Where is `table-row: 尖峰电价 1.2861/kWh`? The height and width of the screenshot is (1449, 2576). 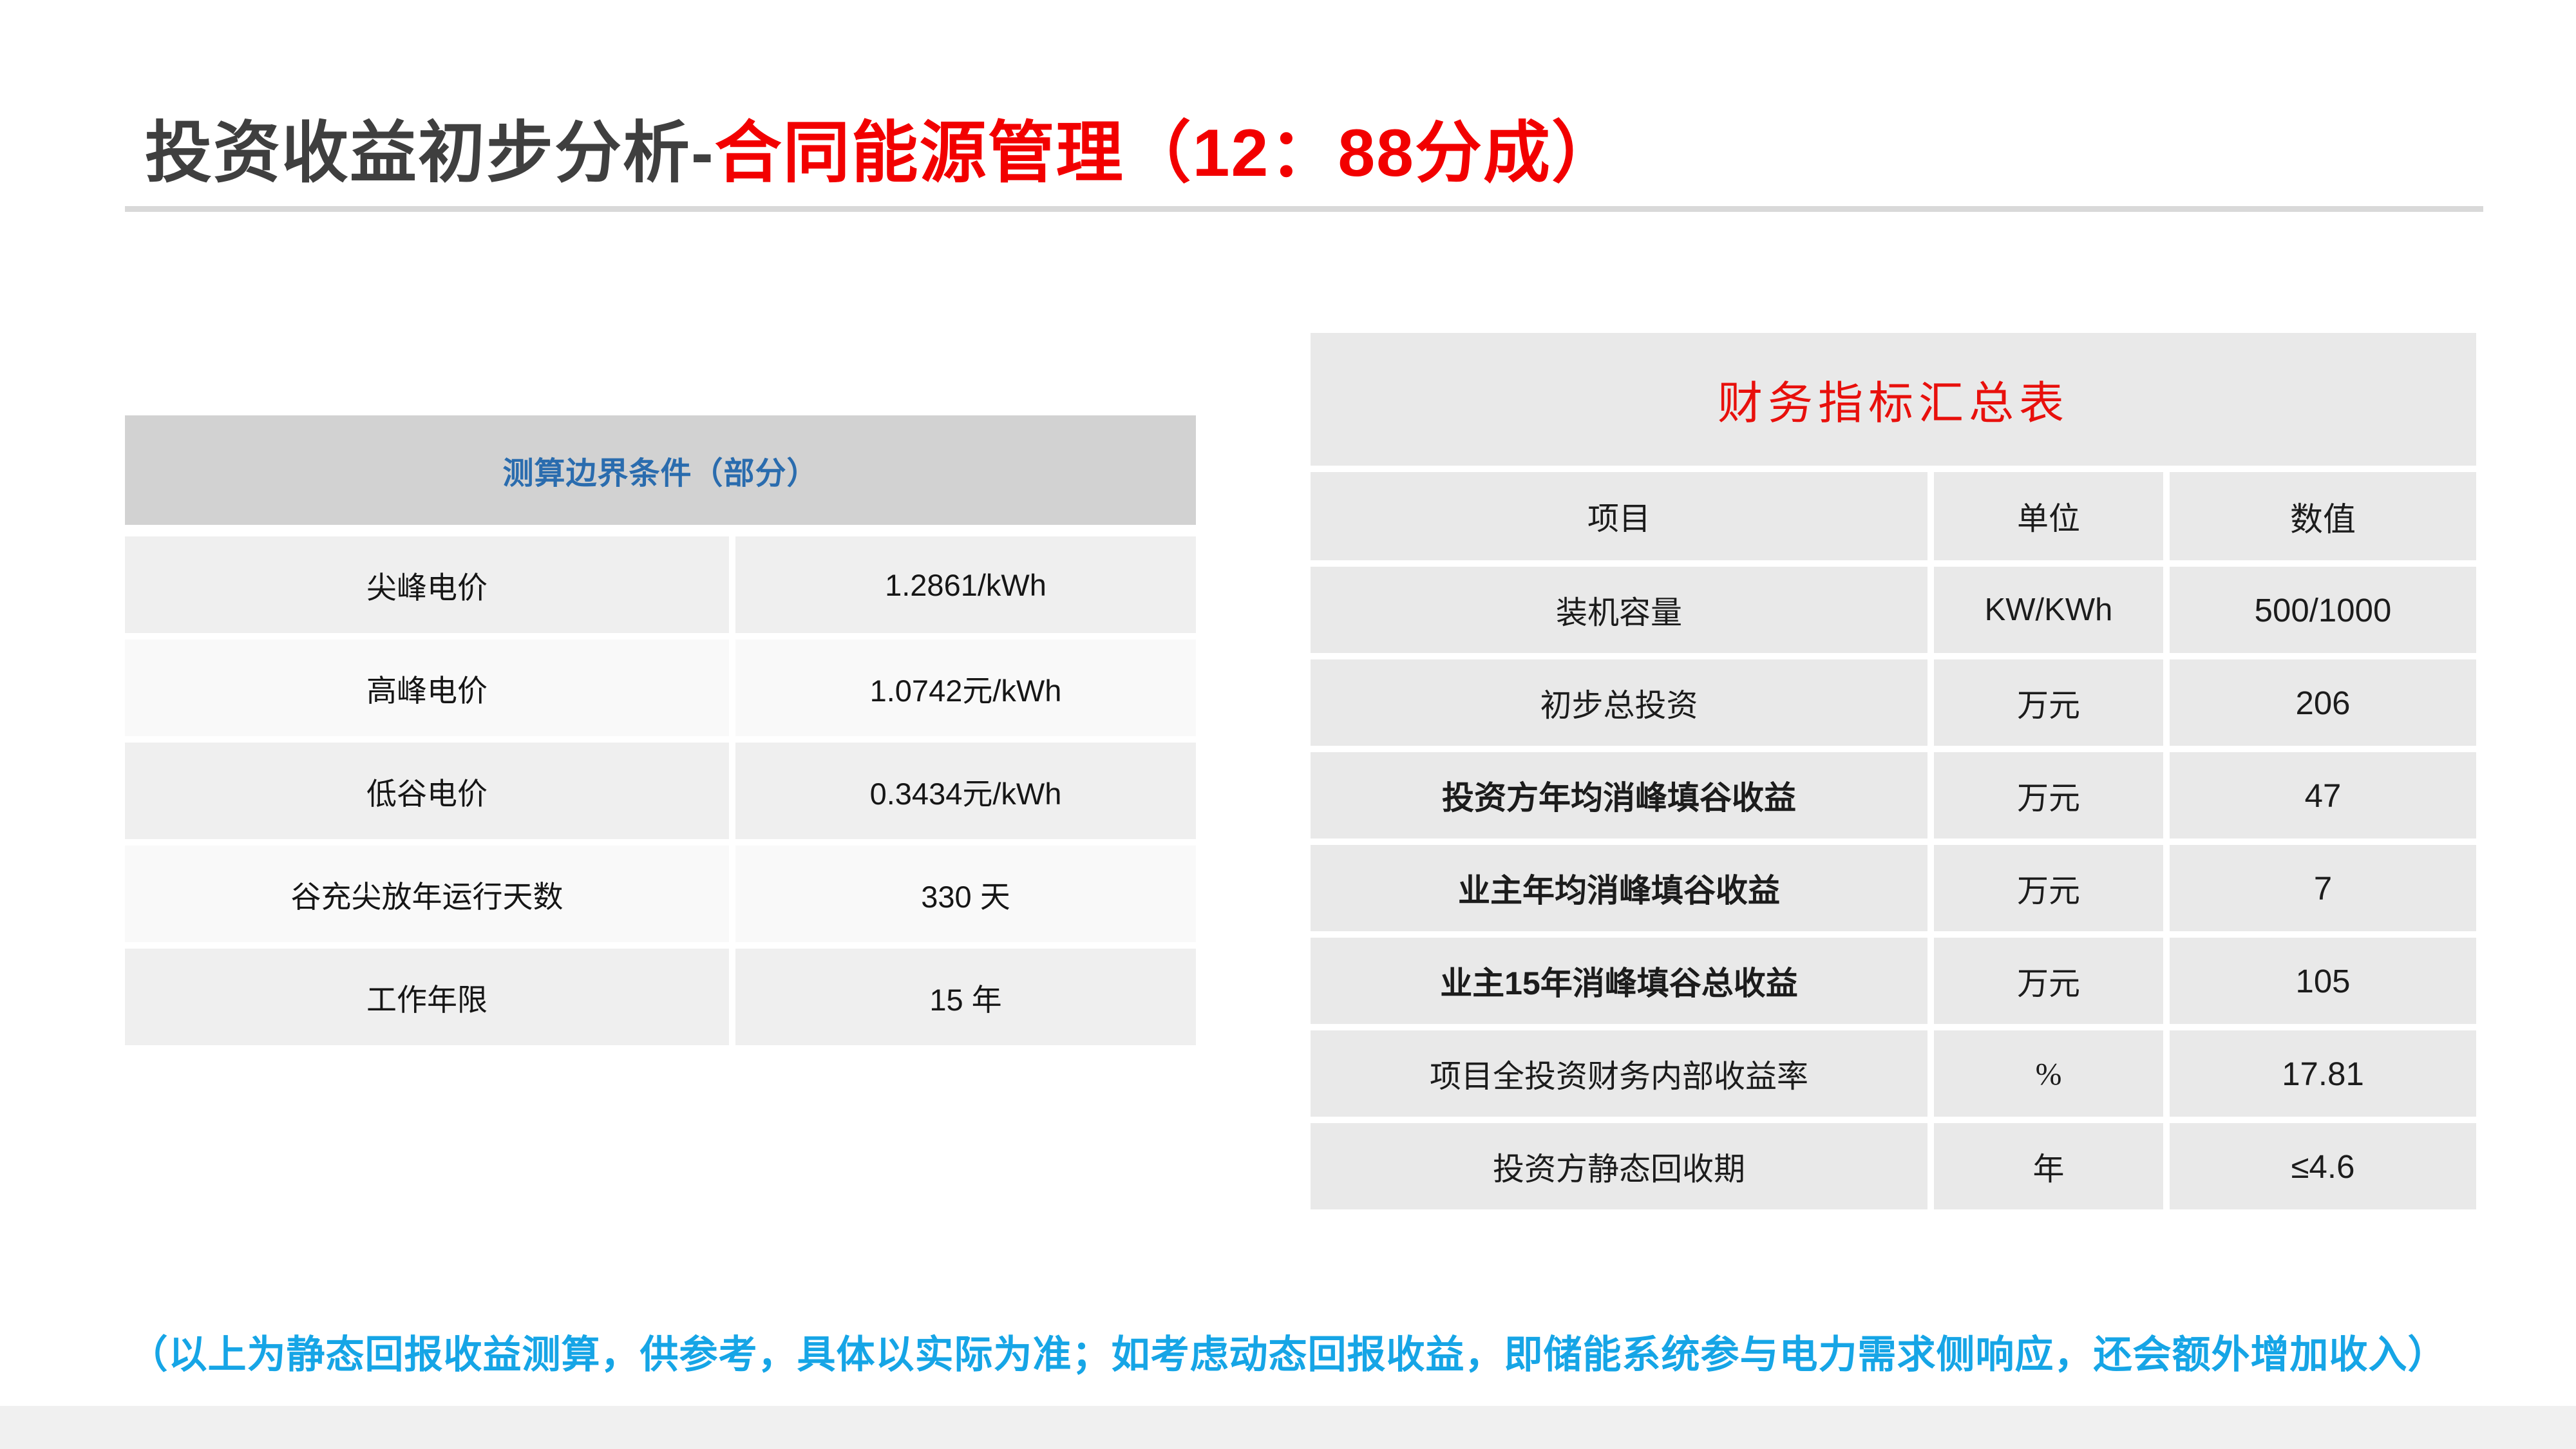 table-row: 尖峰电价 1.2861/kWh is located at coordinates (660, 585).